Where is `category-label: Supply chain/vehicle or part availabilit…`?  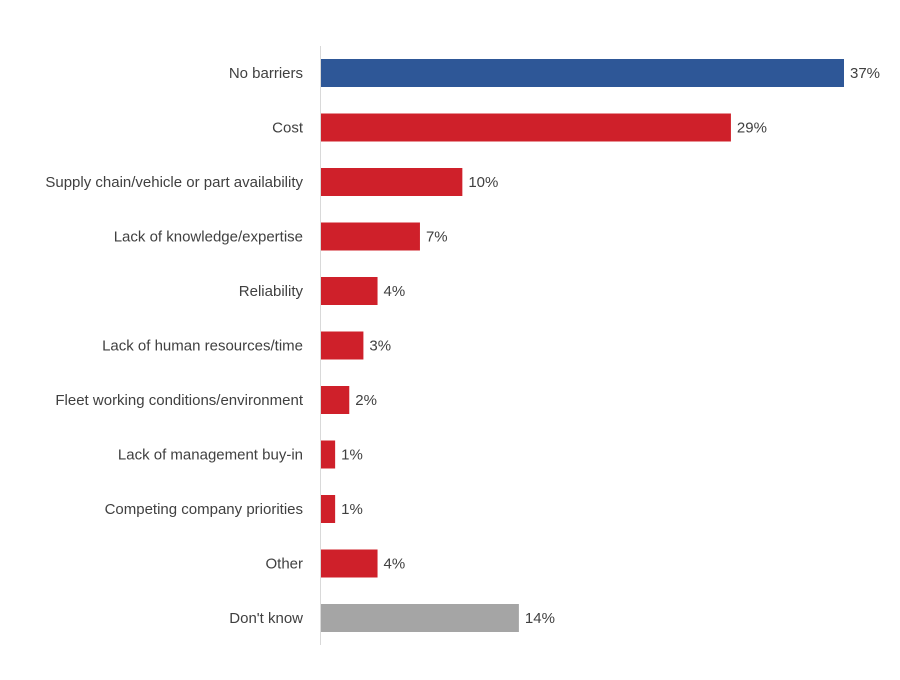
category-label: Supply chain/vehicle or part availabilit… is located at coordinates (174, 182).